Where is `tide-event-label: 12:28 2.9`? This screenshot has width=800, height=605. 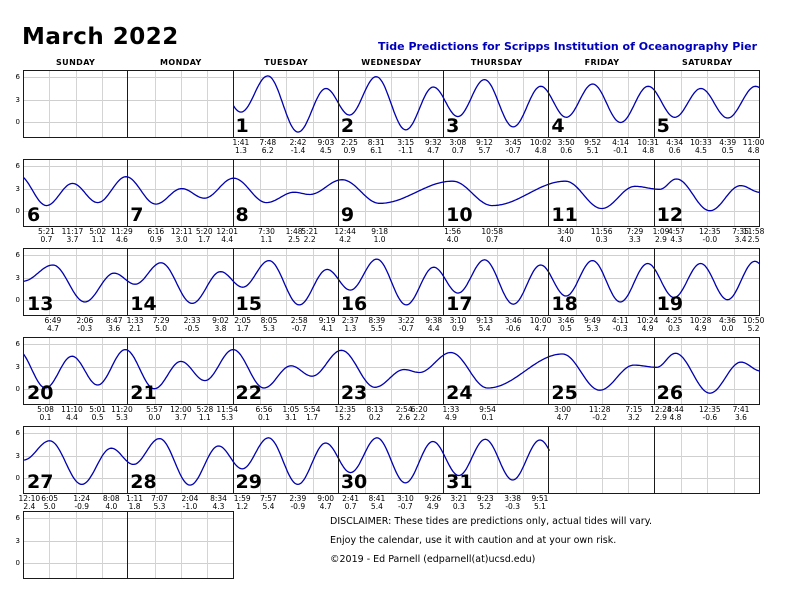
tide-event-label: 12:28 2.9 is located at coordinates (661, 414).